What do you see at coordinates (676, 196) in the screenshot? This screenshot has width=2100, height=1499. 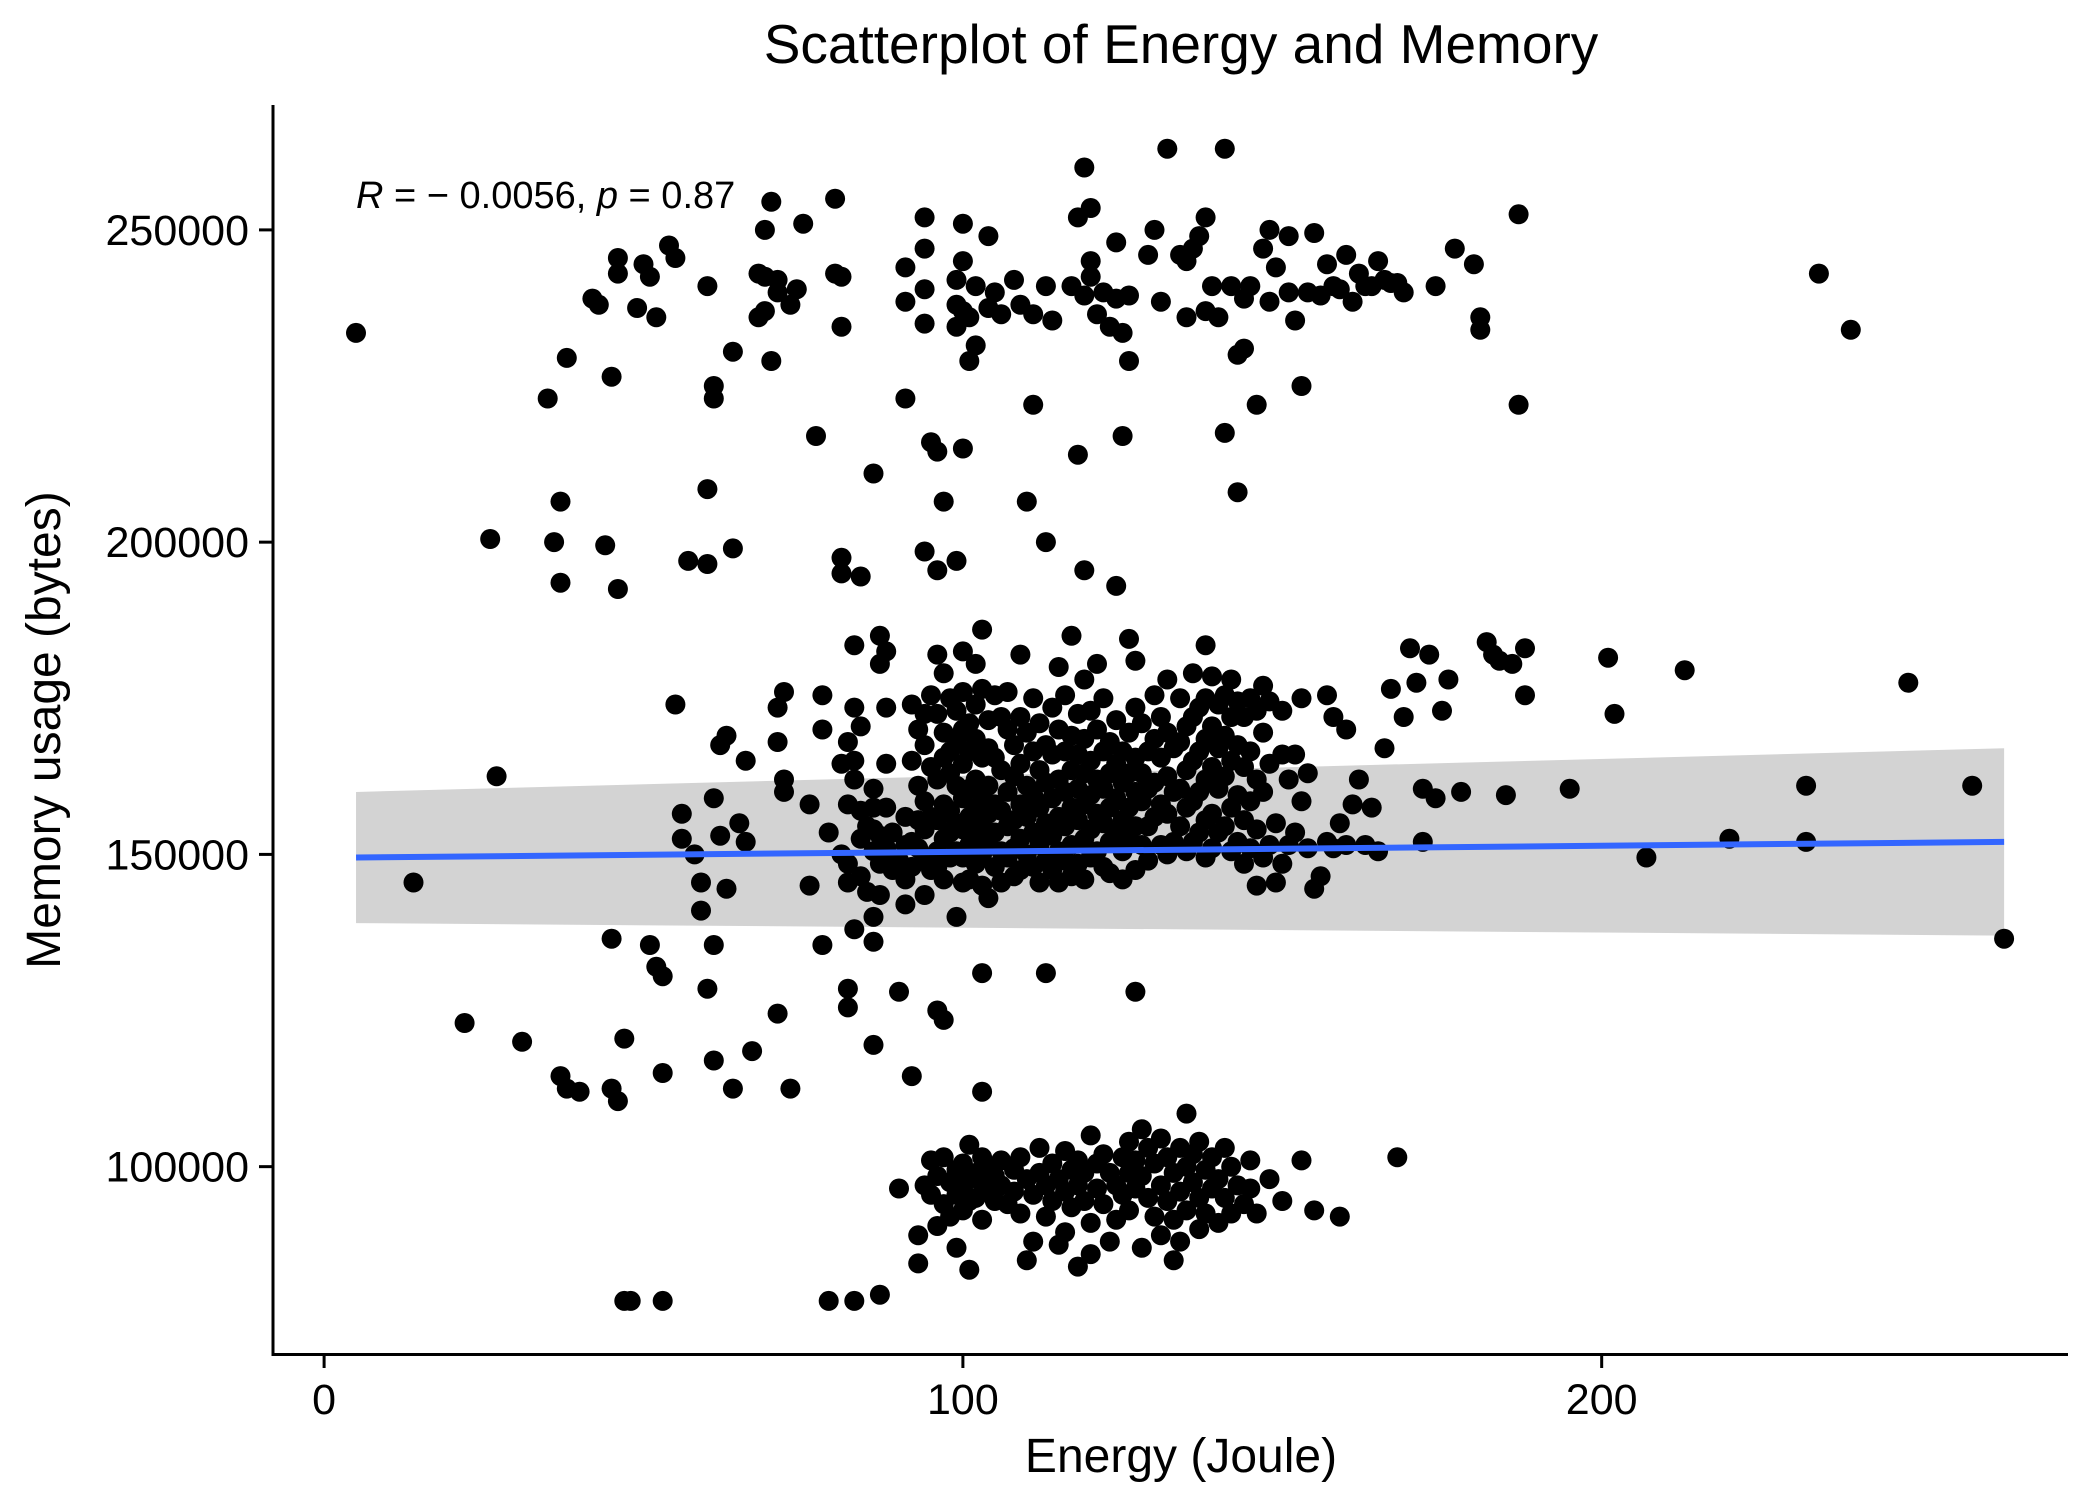 I see `p-value: = 0.87` at bounding box center [676, 196].